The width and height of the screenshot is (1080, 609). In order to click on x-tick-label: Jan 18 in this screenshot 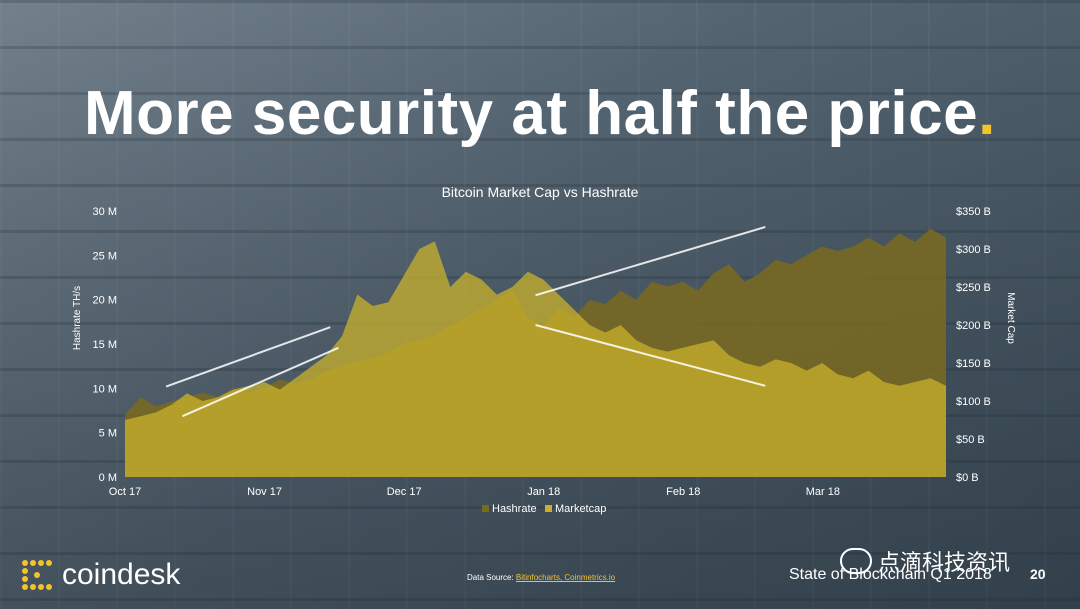, I will do `click(543, 492)`.